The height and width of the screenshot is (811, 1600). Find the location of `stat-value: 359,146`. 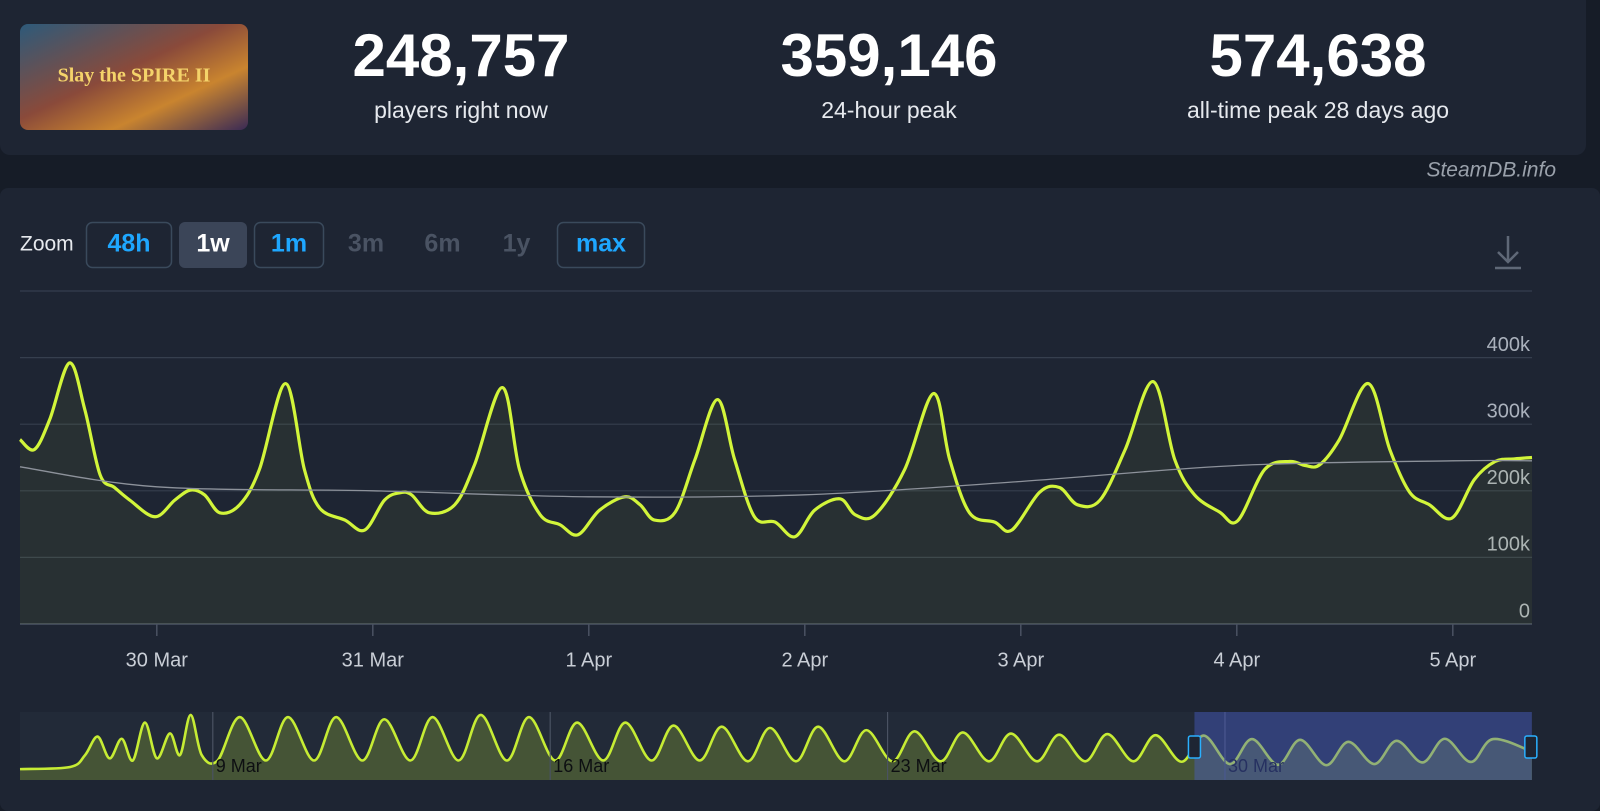

stat-value: 359,146 is located at coordinates (889, 55).